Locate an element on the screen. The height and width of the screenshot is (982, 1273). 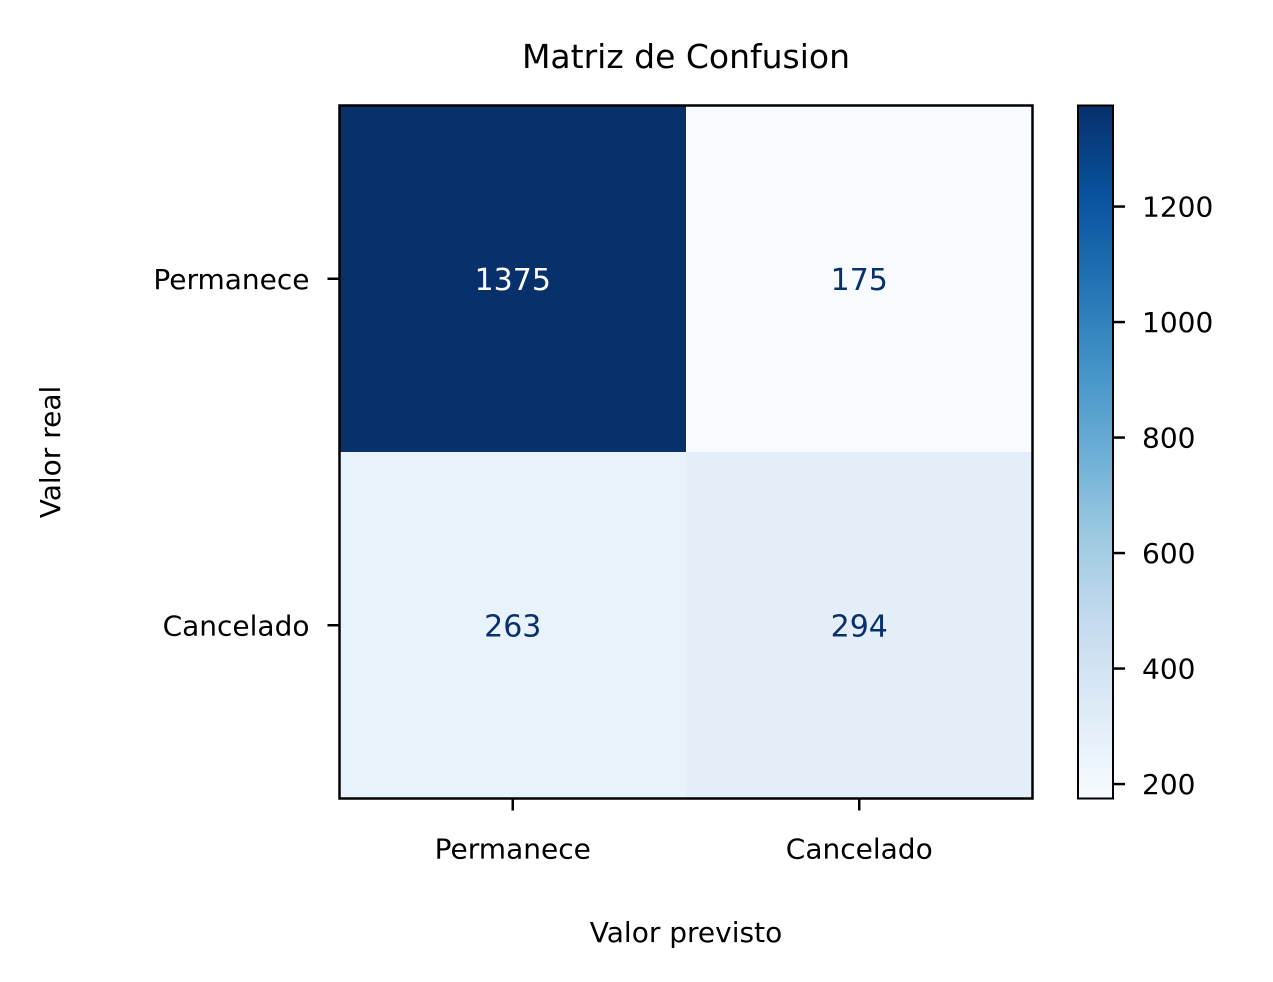
cell-value-label: 263 is located at coordinates (512, 626).